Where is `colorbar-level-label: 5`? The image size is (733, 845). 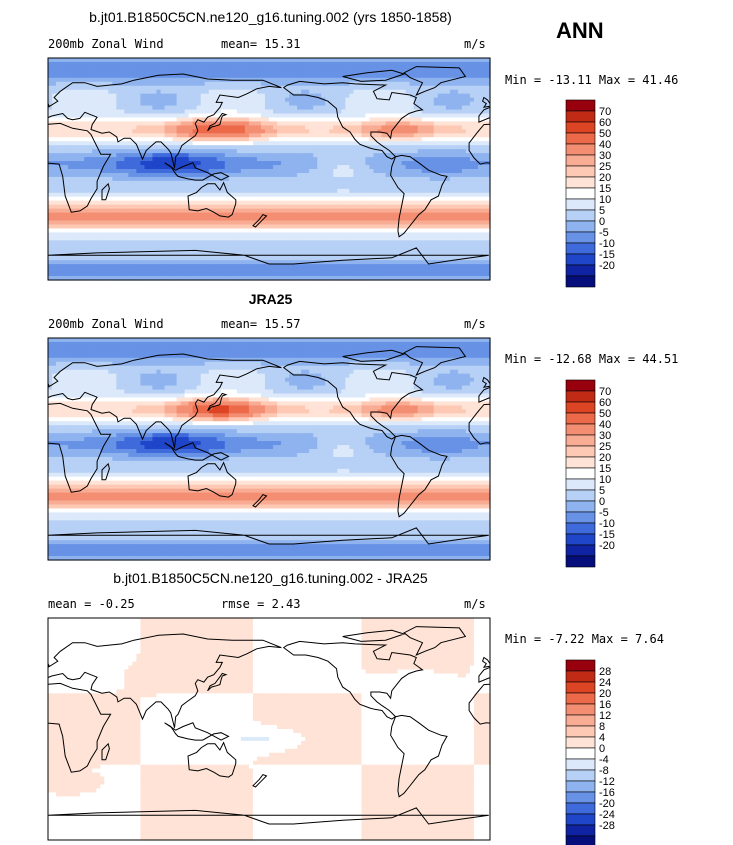 colorbar-level-label: 5 is located at coordinates (602, 211).